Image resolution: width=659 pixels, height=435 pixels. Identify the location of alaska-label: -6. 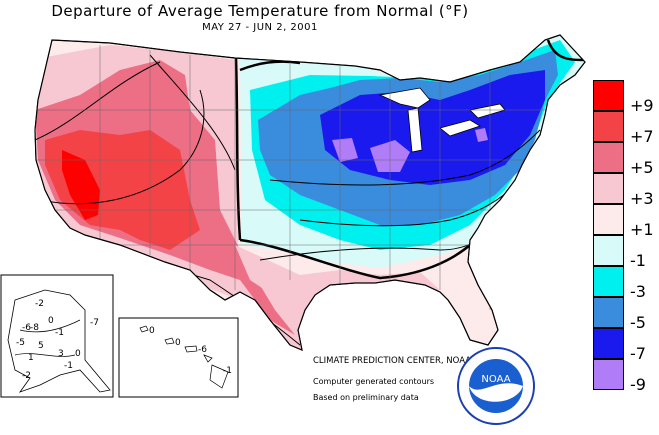
(26, 328).